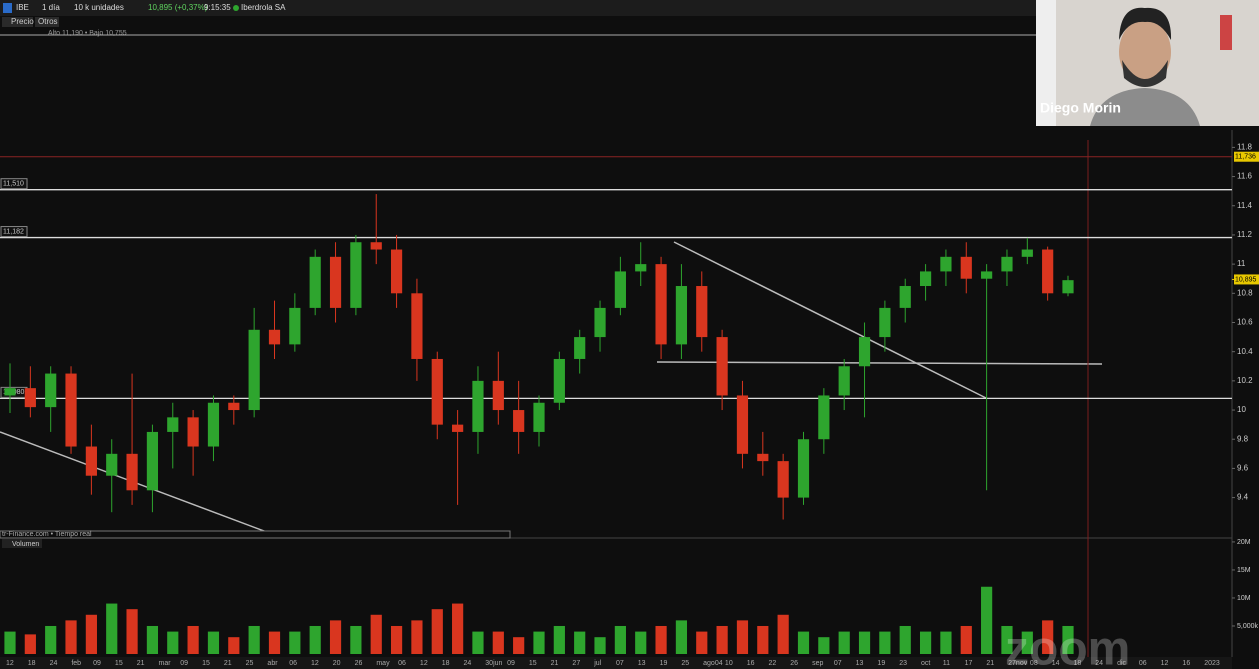 The height and width of the screenshot is (669, 1259). What do you see at coordinates (713, 663) in the screenshot?
I see `x-tick-label: ago04` at bounding box center [713, 663].